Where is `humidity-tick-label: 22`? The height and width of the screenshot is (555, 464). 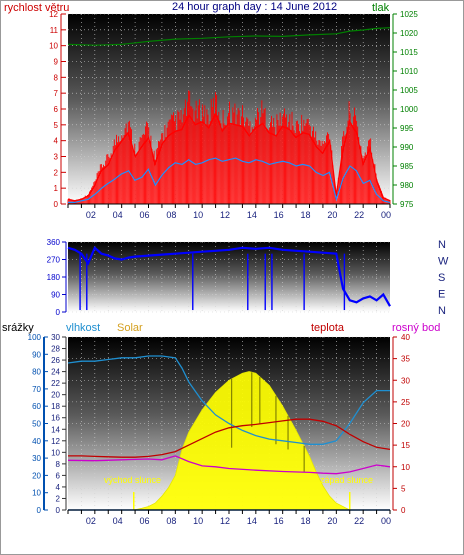
humidity-tick-label: 22 is located at coordinates (55, 383).